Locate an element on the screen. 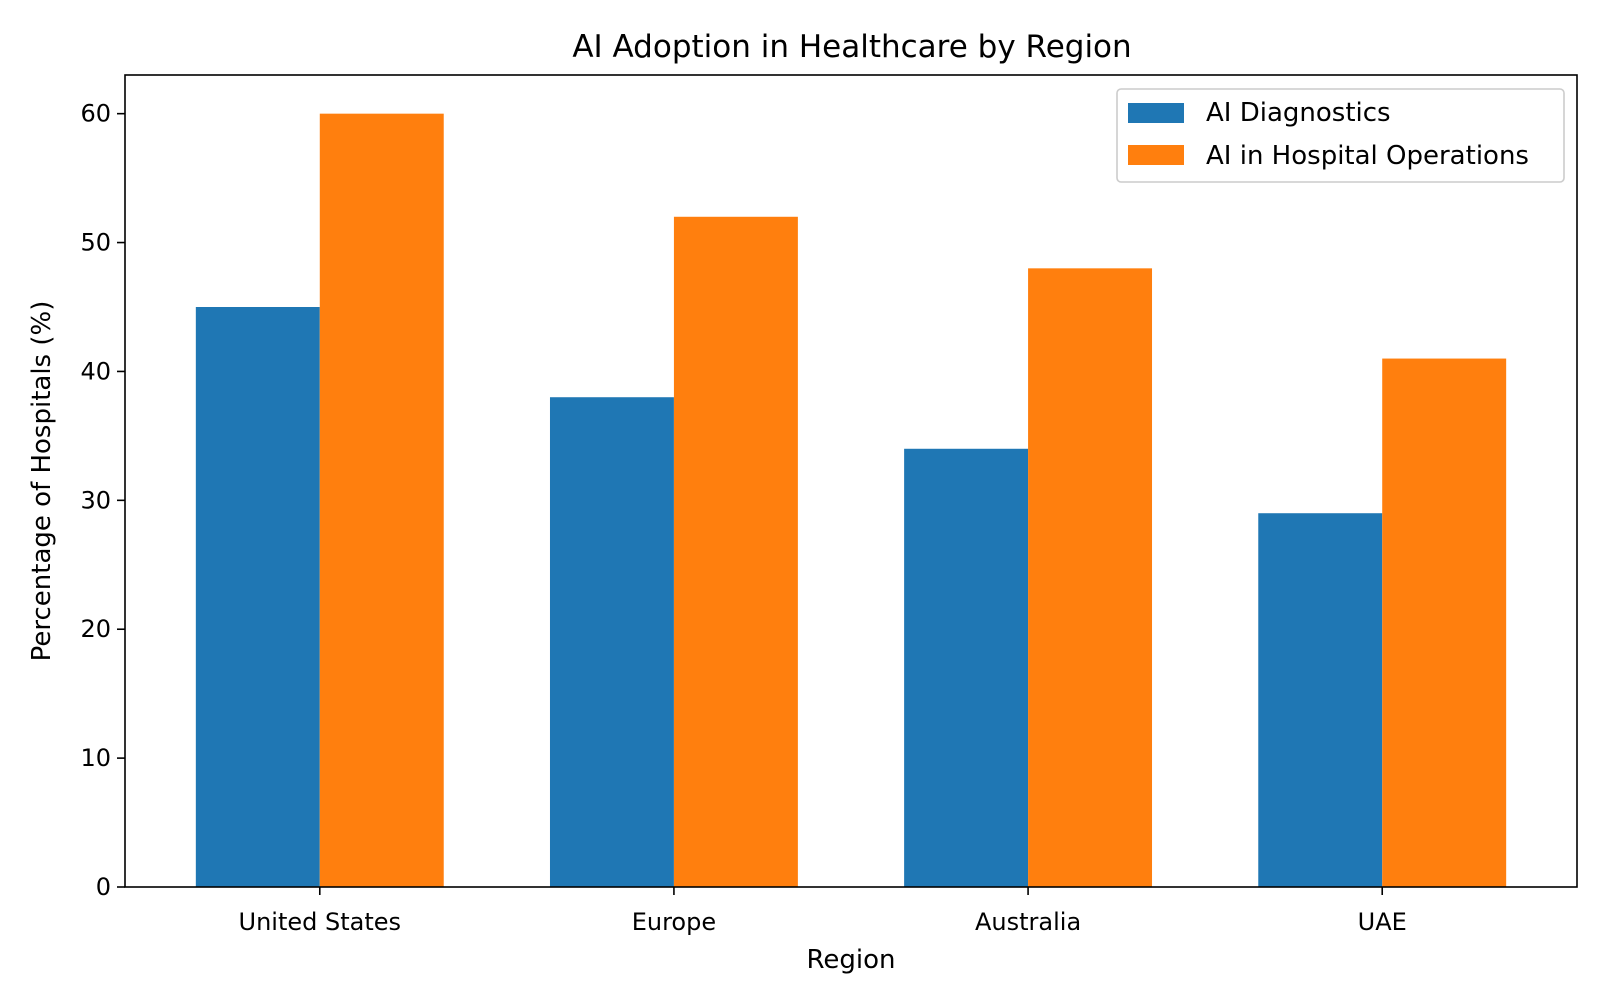  bar-ai-diagnostics-europe is located at coordinates (611, 642).